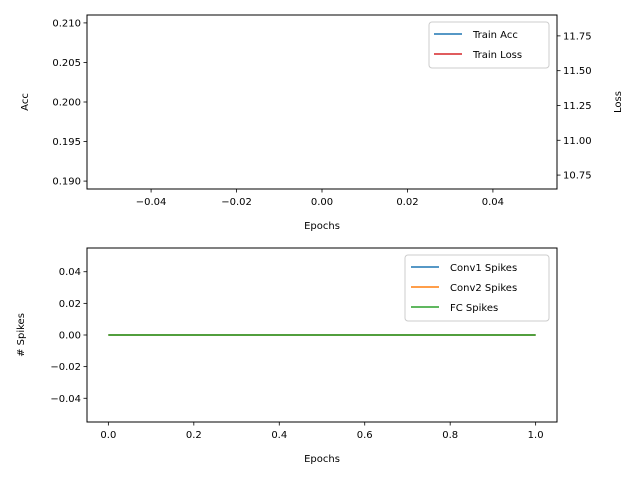 The height and width of the screenshot is (480, 640). What do you see at coordinates (474, 308) in the screenshot?
I see `legend-label-fc-spikes: FC Spikes` at bounding box center [474, 308].